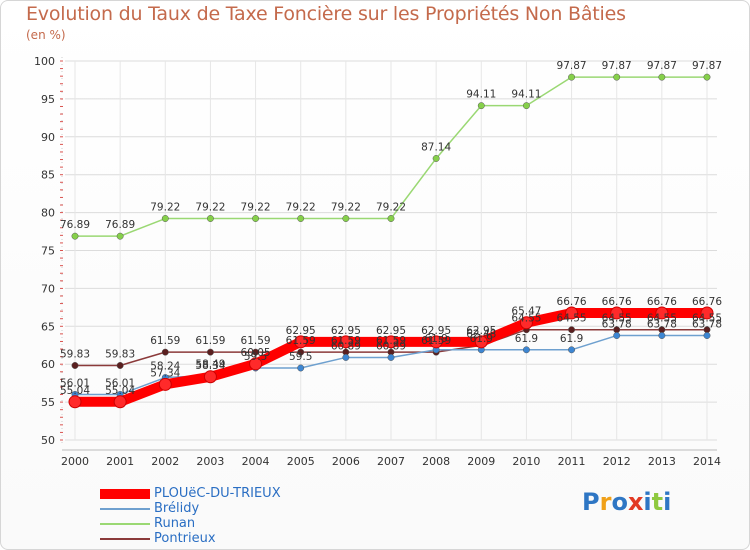 The width and height of the screenshot is (750, 550). What do you see at coordinates (185, 538) in the screenshot?
I see `legend-label-pontrieux: Pontrieux` at bounding box center [185, 538].